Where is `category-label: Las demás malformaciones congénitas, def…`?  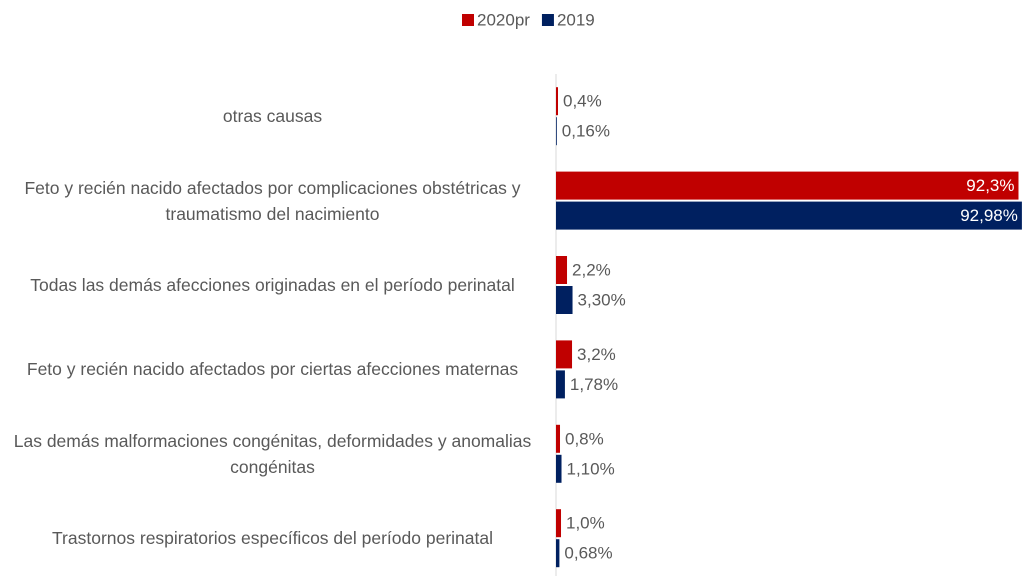 category-label: Las demás malformaciones congénitas, def… is located at coordinates (272, 453).